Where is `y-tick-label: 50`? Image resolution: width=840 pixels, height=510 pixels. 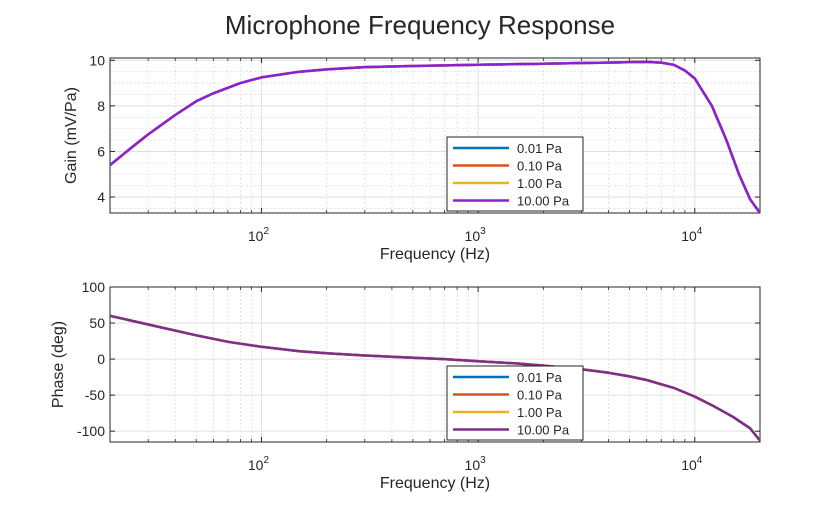 y-tick-label: 50 is located at coordinates (97, 323).